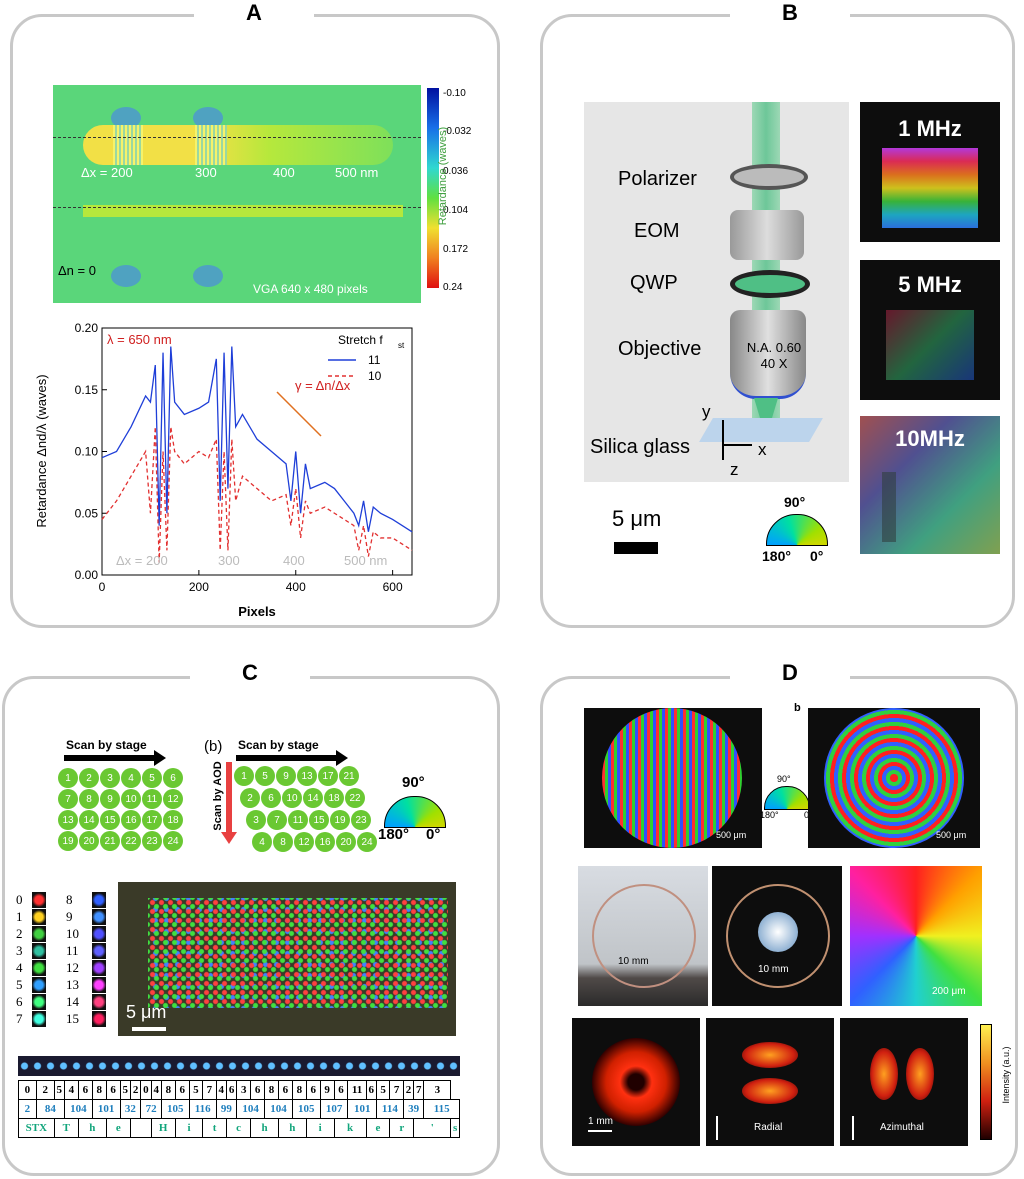 The height and width of the screenshot is (1179, 1024). I want to click on table-cell: 3, so click(437, 1090).